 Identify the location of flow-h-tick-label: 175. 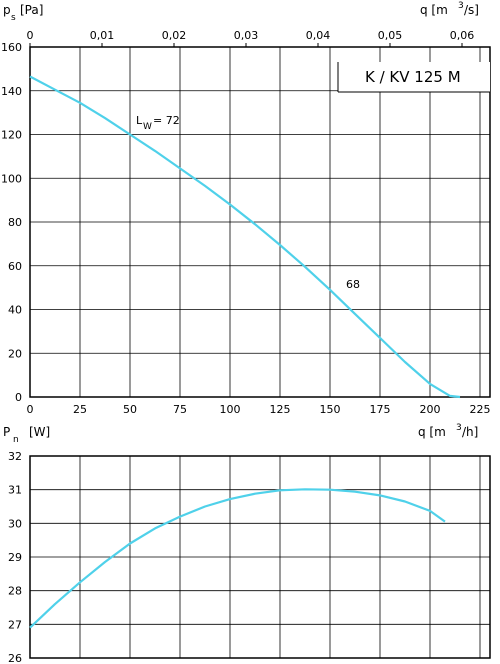
(380, 409).